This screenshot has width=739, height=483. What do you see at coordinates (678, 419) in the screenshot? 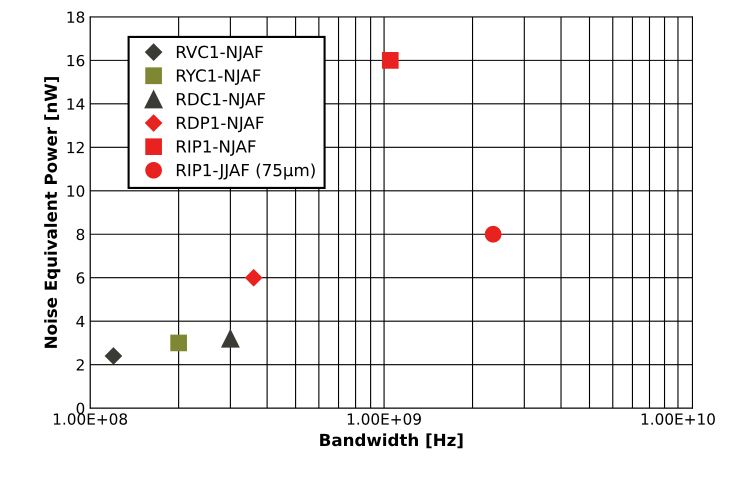
I see `x-tick-label: 1.00E+10` at bounding box center [678, 419].